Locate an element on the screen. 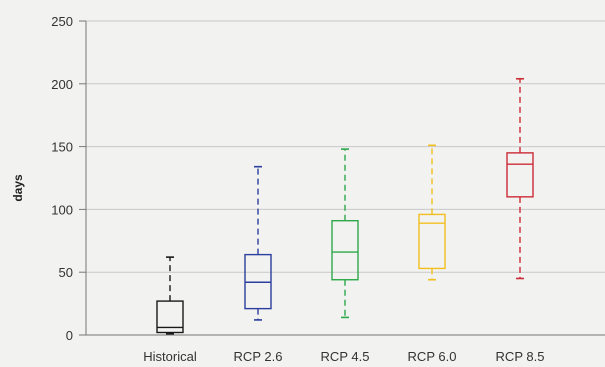 This screenshot has width=605, height=367. x-axis: Historical RCP 2.6 RCP 4.5 RCP 6.0 RCP 8.5 is located at coordinates (345, 349).